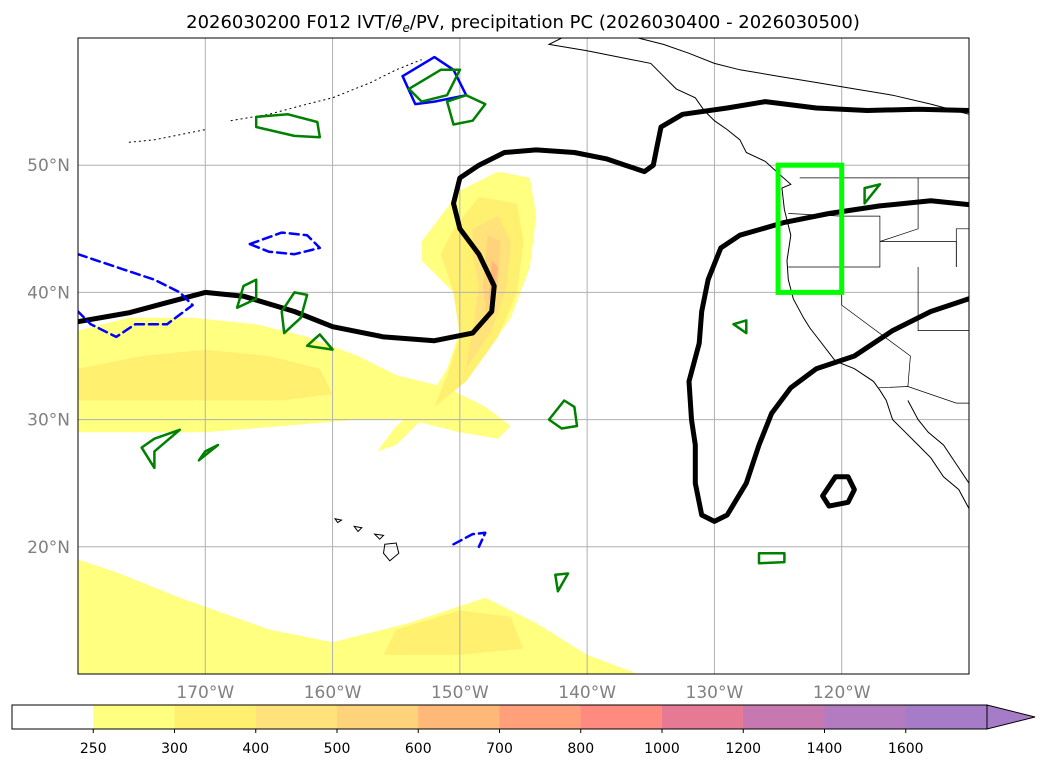 This screenshot has width=1047, height=767. I want to click on colorbar-tick-label: 1600, so click(906, 749).